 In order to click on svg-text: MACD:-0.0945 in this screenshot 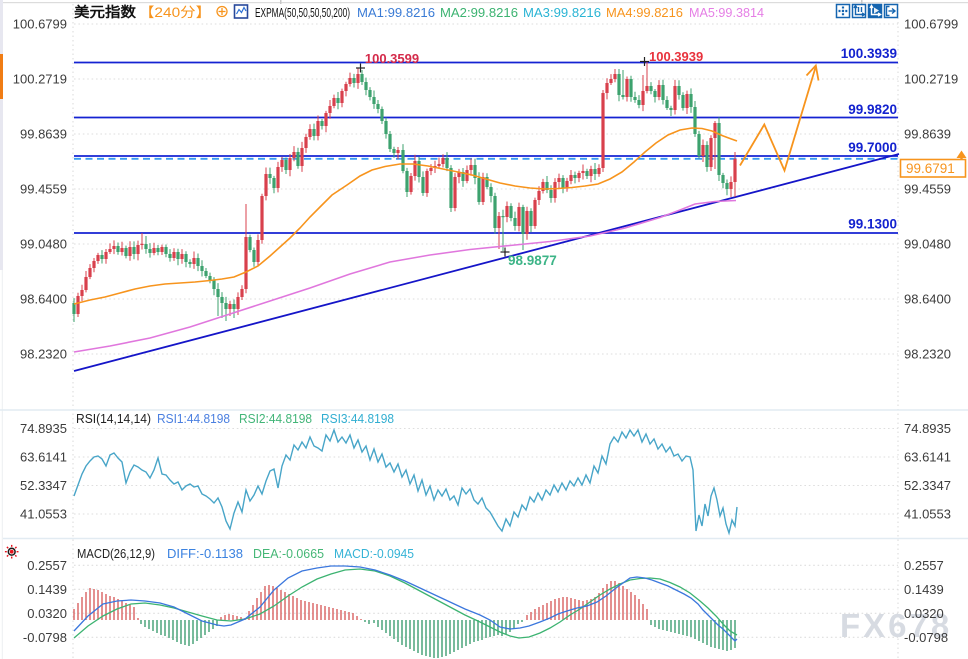, I will do `click(374, 553)`.